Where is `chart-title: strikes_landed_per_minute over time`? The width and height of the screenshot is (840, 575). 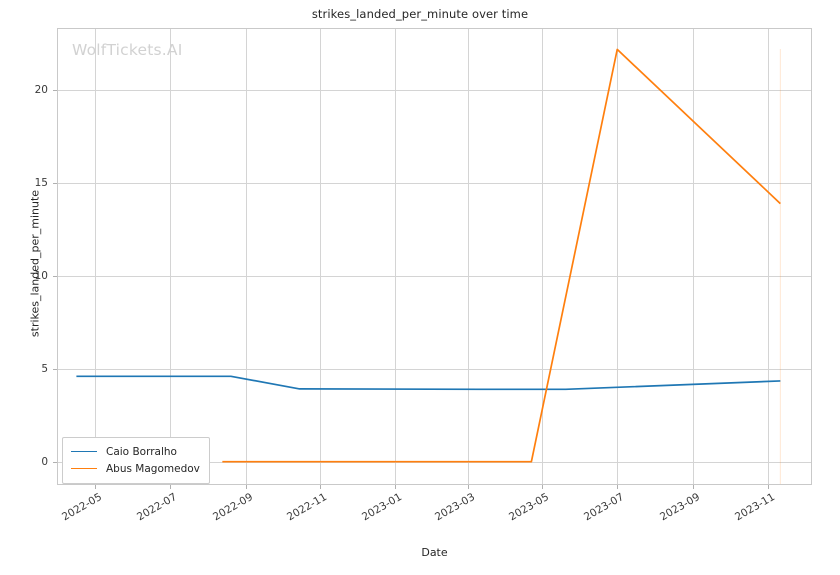
chart-title: strikes_landed_per_minute over time is located at coordinates (420, 14).